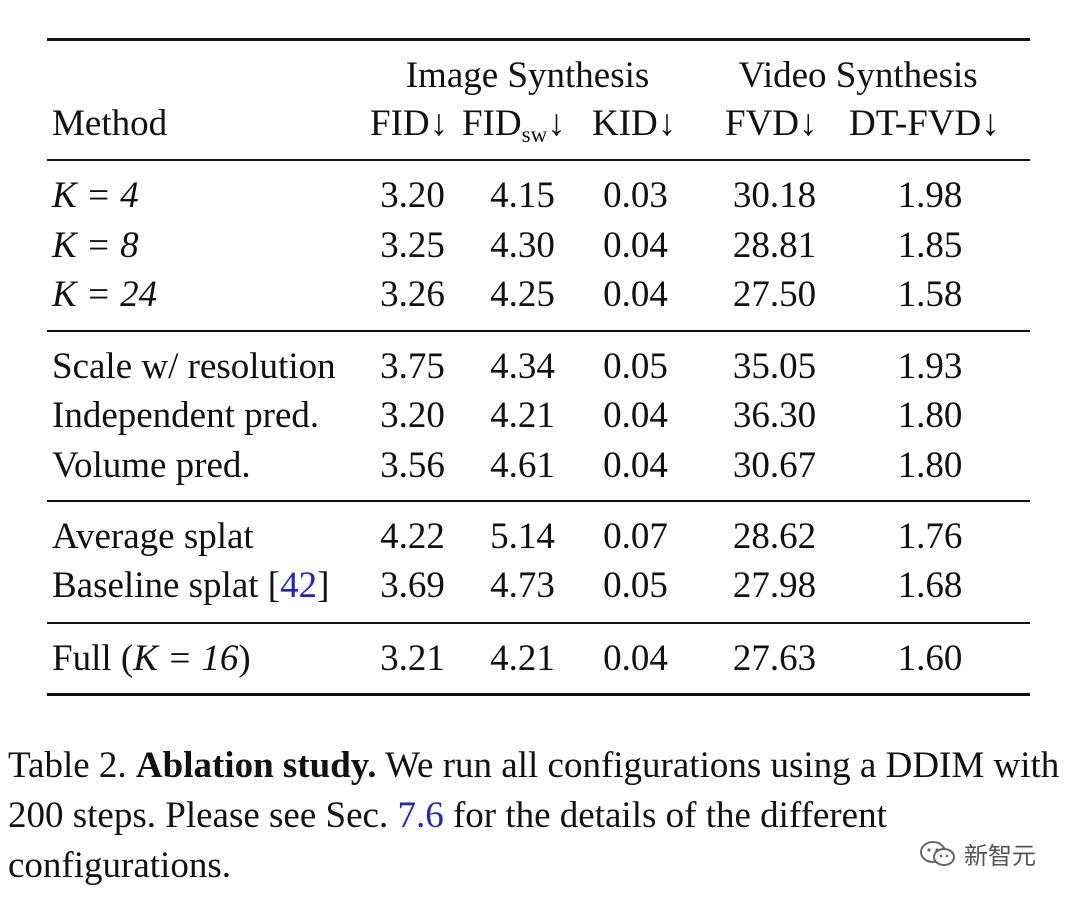  What do you see at coordinates (110, 123) in the screenshot?
I see `method-header: Method` at bounding box center [110, 123].